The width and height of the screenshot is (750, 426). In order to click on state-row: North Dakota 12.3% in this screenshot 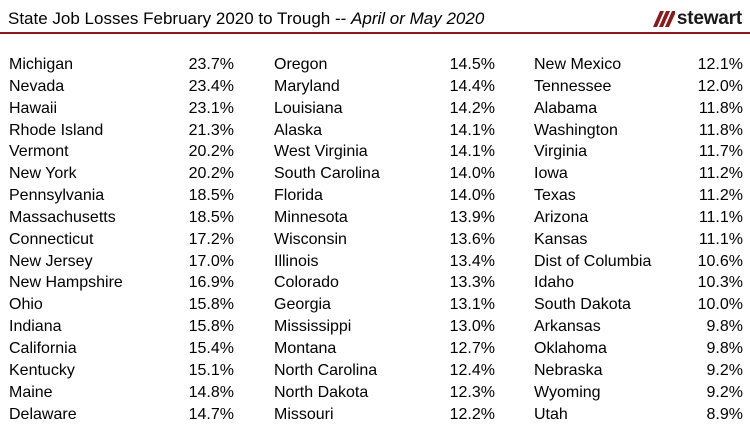, I will do `click(384, 393)`.